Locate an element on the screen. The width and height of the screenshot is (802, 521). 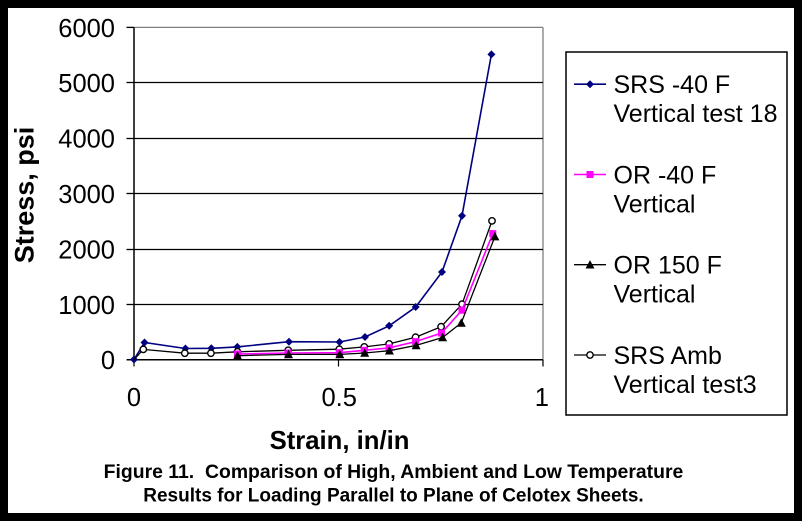
svg-text: 3000 is located at coordinates (86, 195).